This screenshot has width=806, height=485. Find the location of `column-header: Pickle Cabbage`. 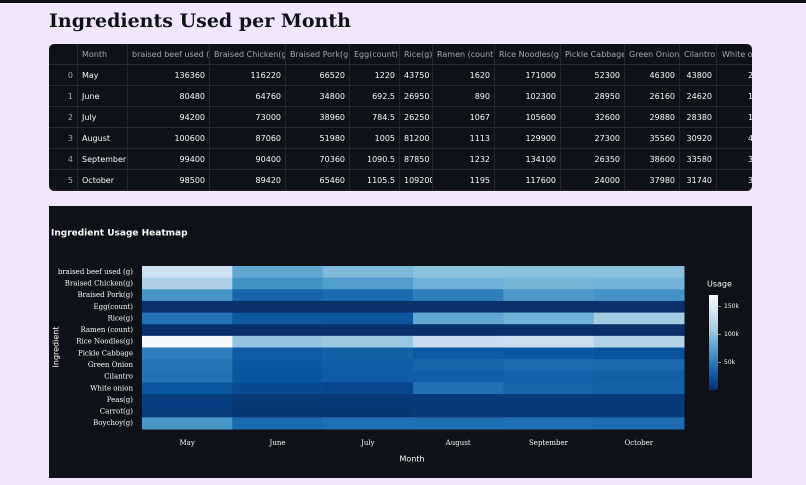

column-header: Pickle Cabbage is located at coordinates (593, 54).